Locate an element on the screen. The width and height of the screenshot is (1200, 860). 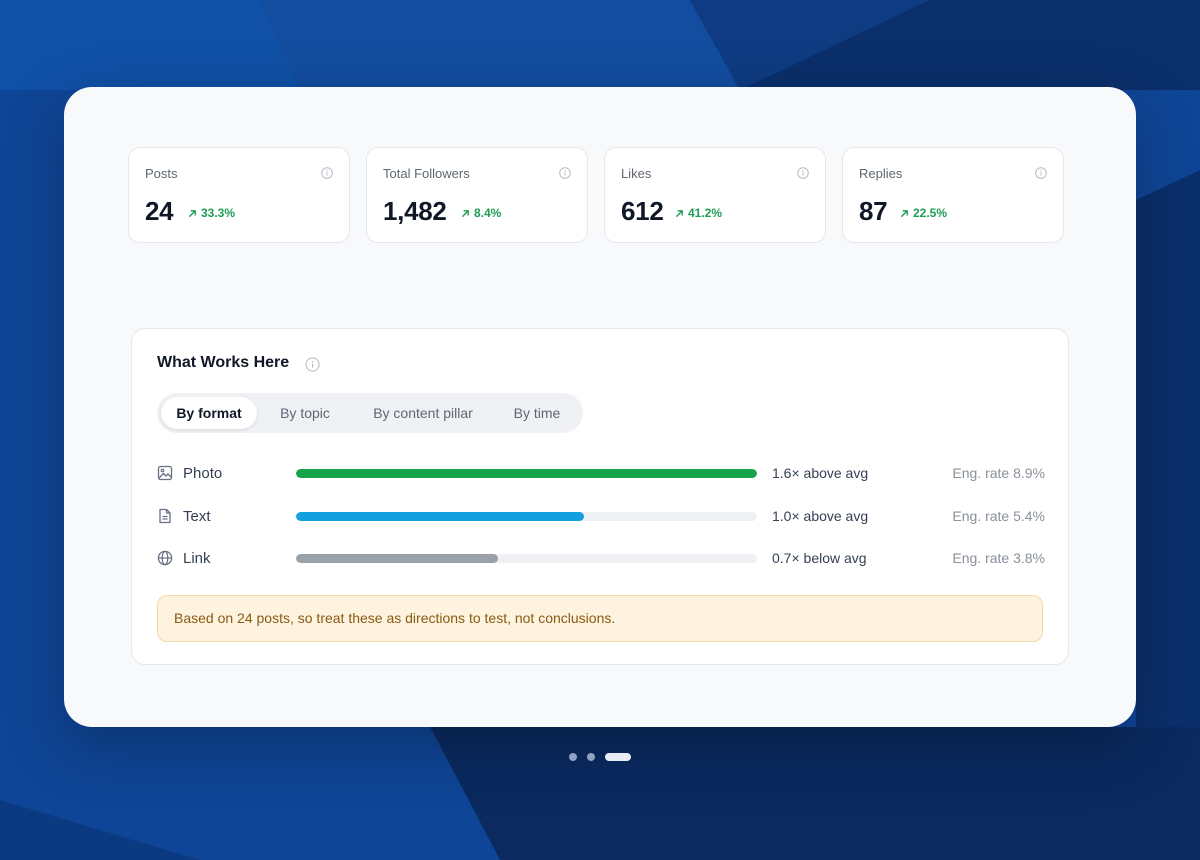
format-row-link: Link 0.7× below avg Eng. rate 3.8% is located at coordinates (601, 558).